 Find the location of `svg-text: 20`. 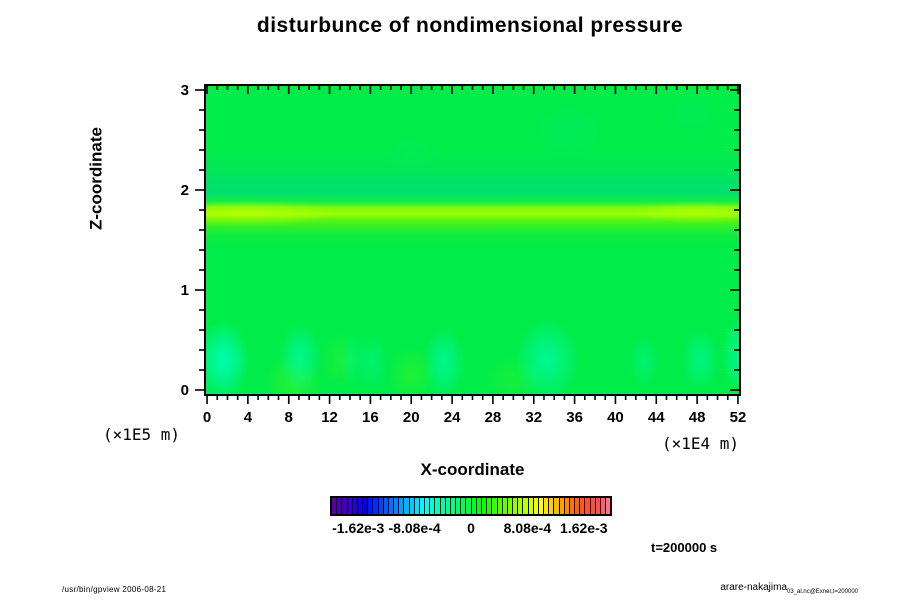

svg-text: 20 is located at coordinates (411, 417).